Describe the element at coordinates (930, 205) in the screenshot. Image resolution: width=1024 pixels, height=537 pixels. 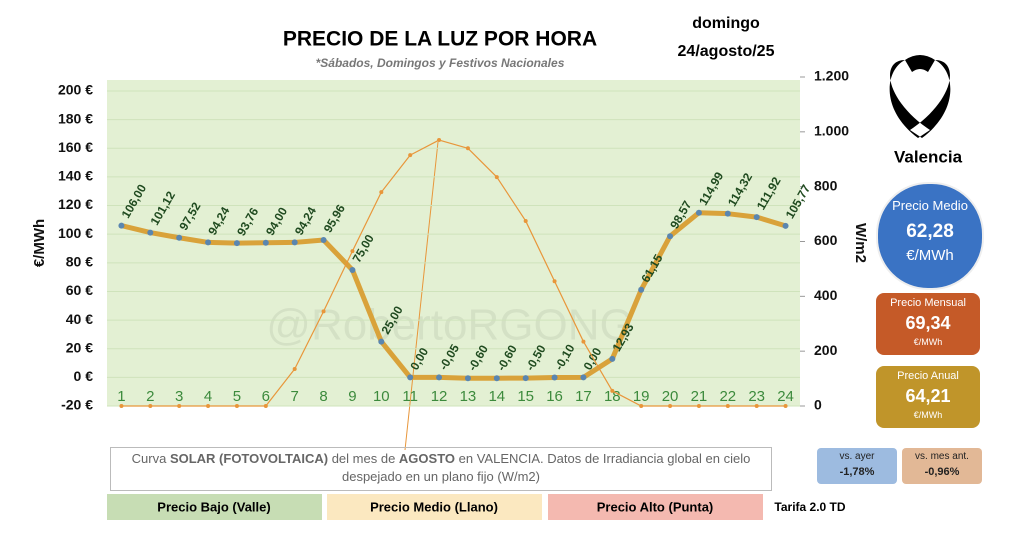
I see `stat-label: Precio Medio` at that location.